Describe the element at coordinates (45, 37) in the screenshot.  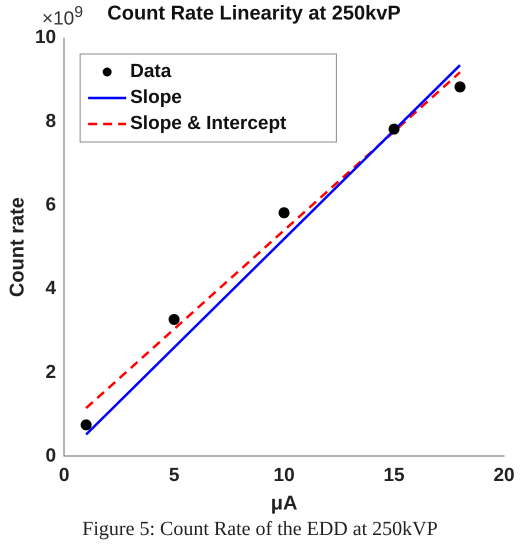
I see `y-tick-label: 10` at that location.